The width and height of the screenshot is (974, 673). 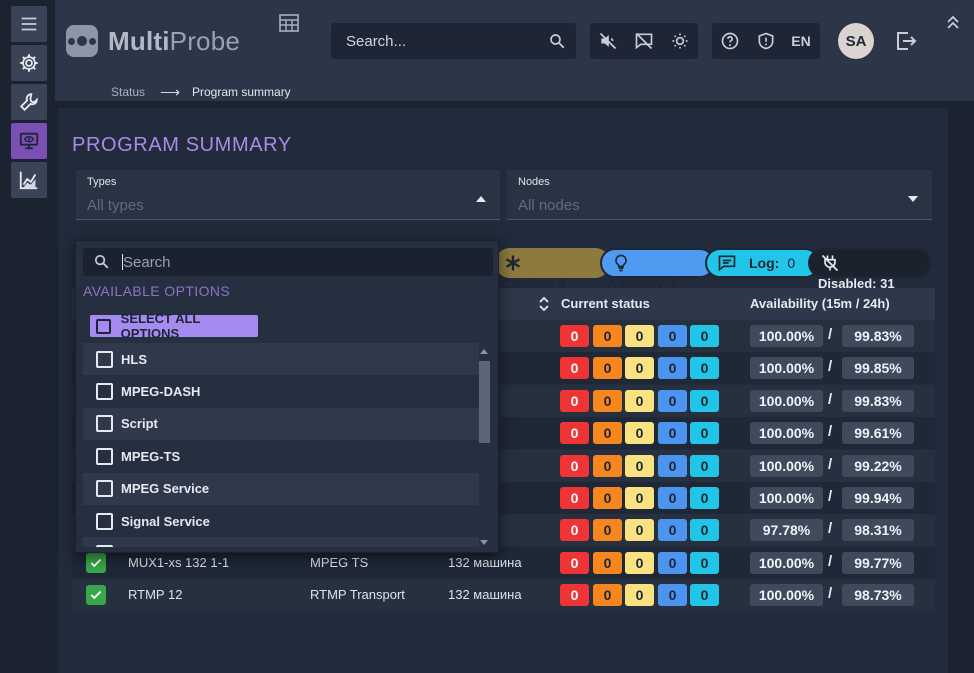 I want to click on breadcrumb-status: Status, so click(x=128, y=92).